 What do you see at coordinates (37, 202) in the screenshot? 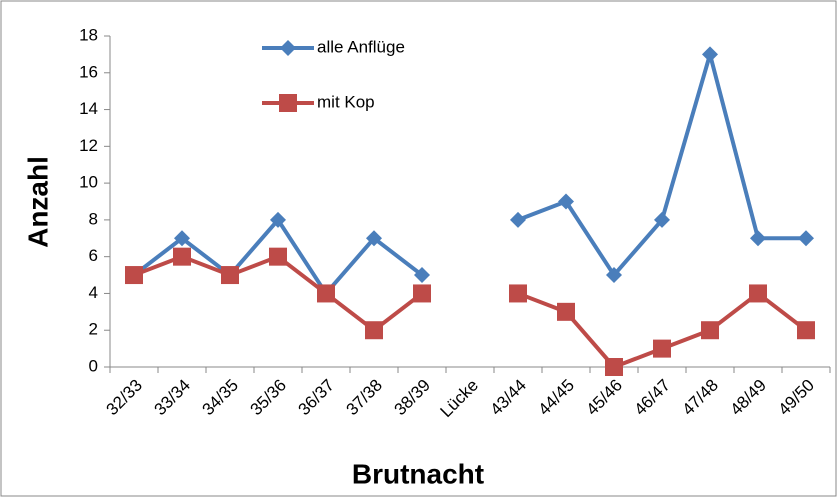
I see `y-axis-title: Anzahl` at bounding box center [37, 202].